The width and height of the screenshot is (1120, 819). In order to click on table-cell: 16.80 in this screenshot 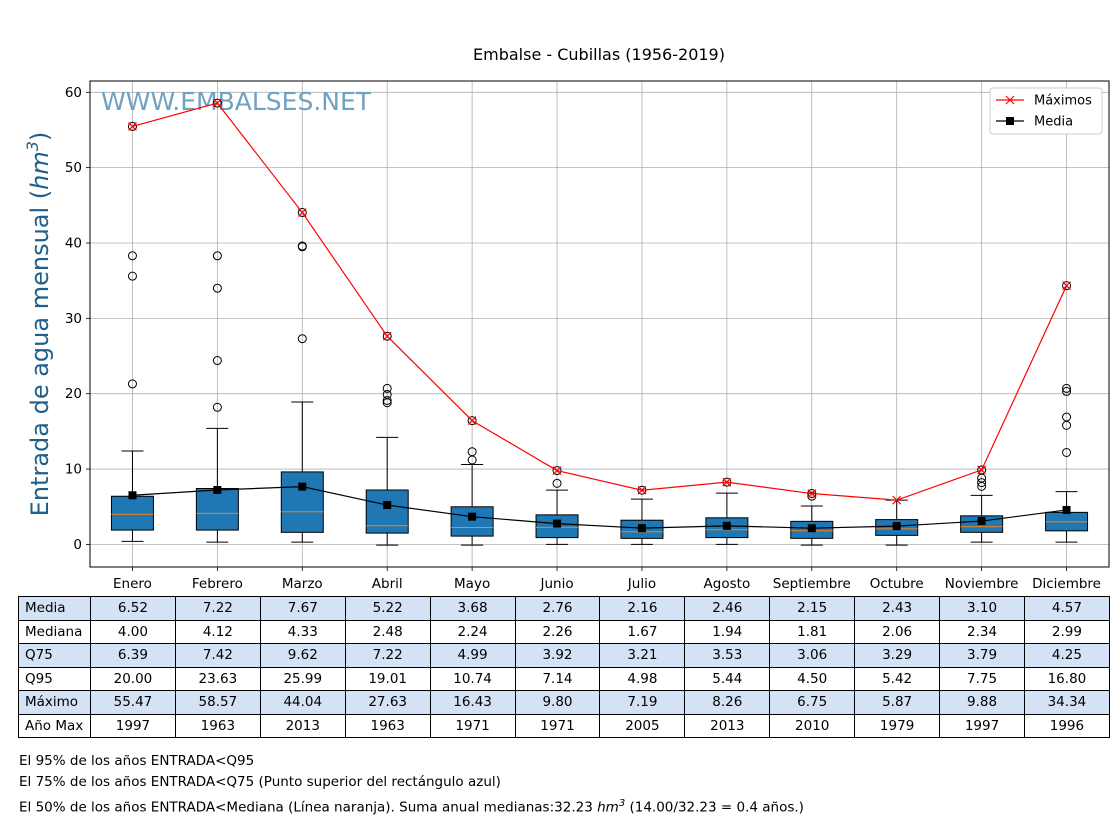, I will do `click(1066, 678)`.